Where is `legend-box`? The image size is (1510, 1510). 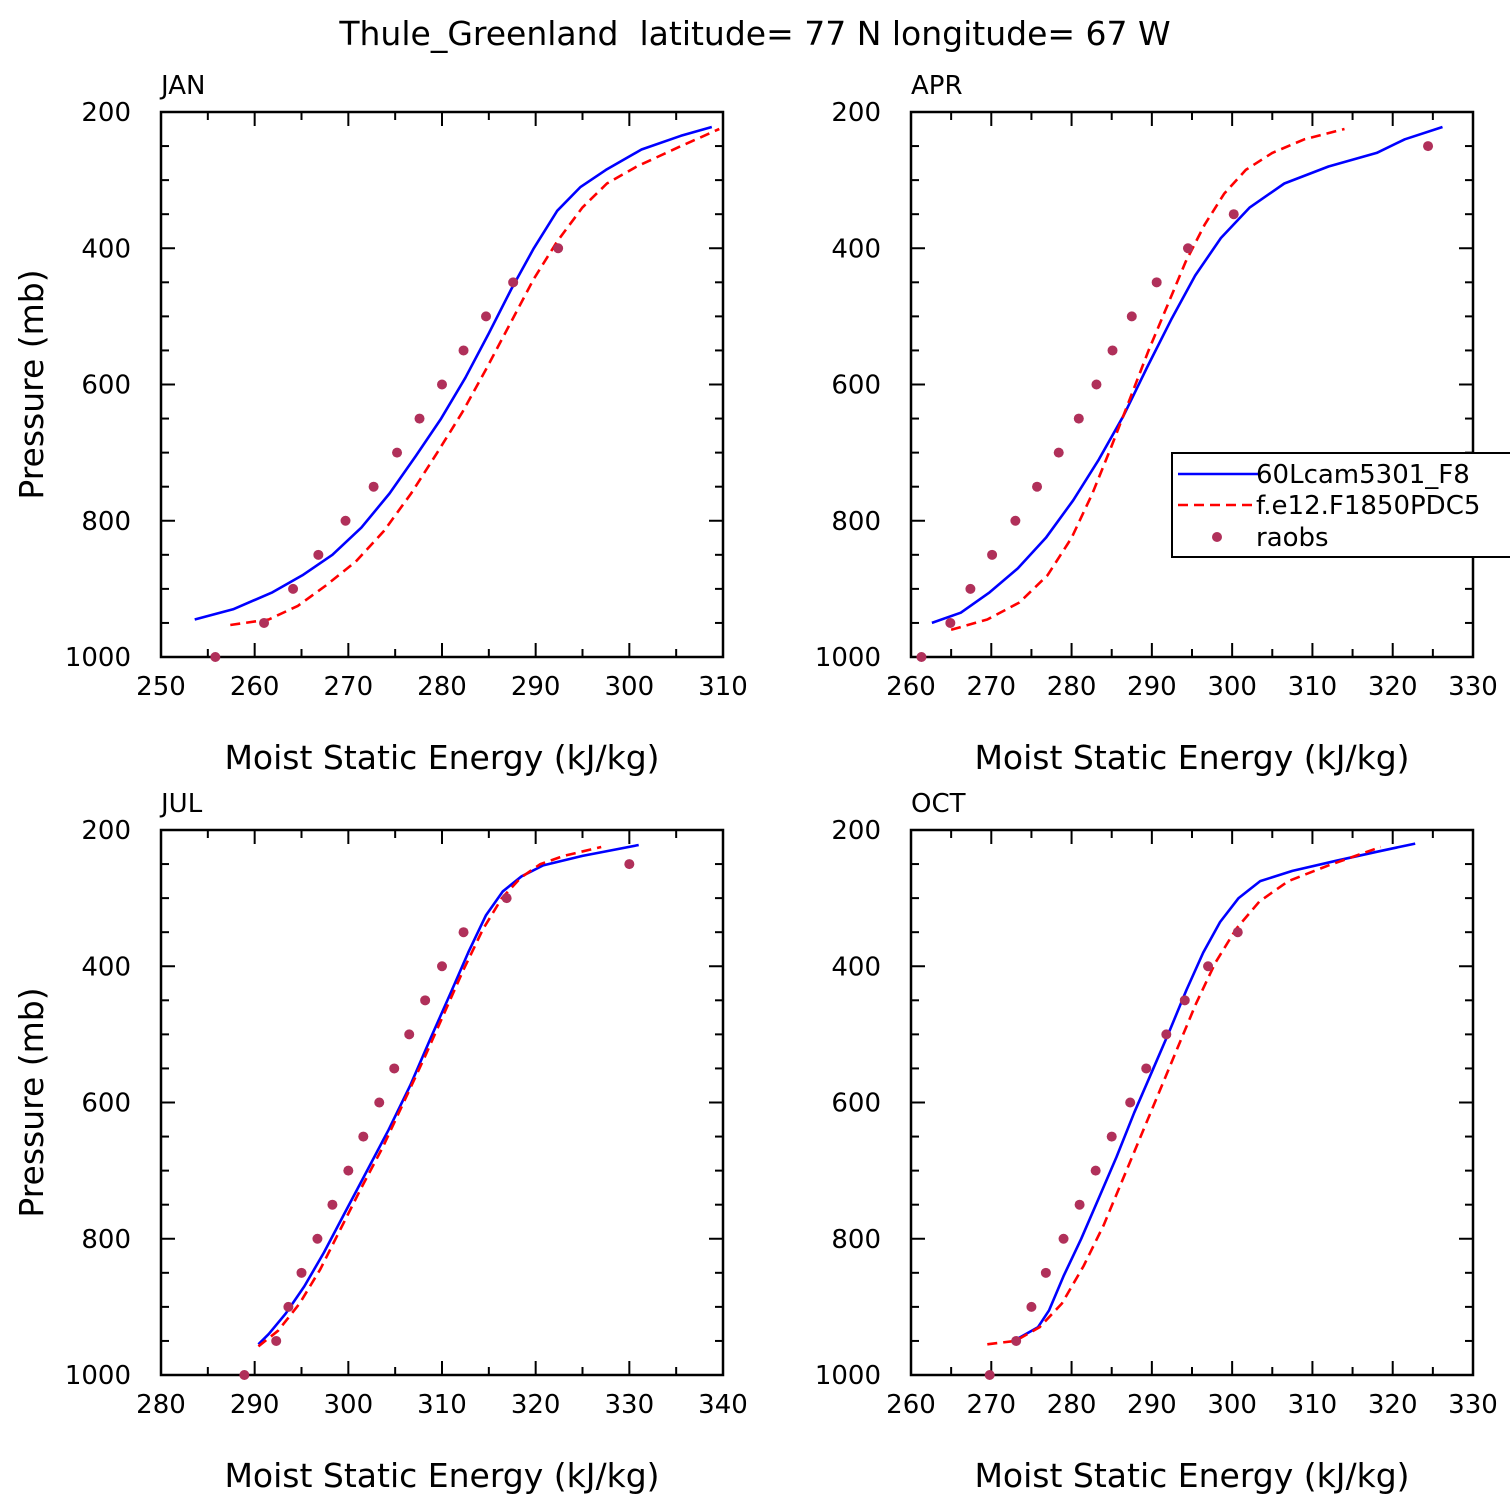
legend-box is located at coordinates (1340, 505).